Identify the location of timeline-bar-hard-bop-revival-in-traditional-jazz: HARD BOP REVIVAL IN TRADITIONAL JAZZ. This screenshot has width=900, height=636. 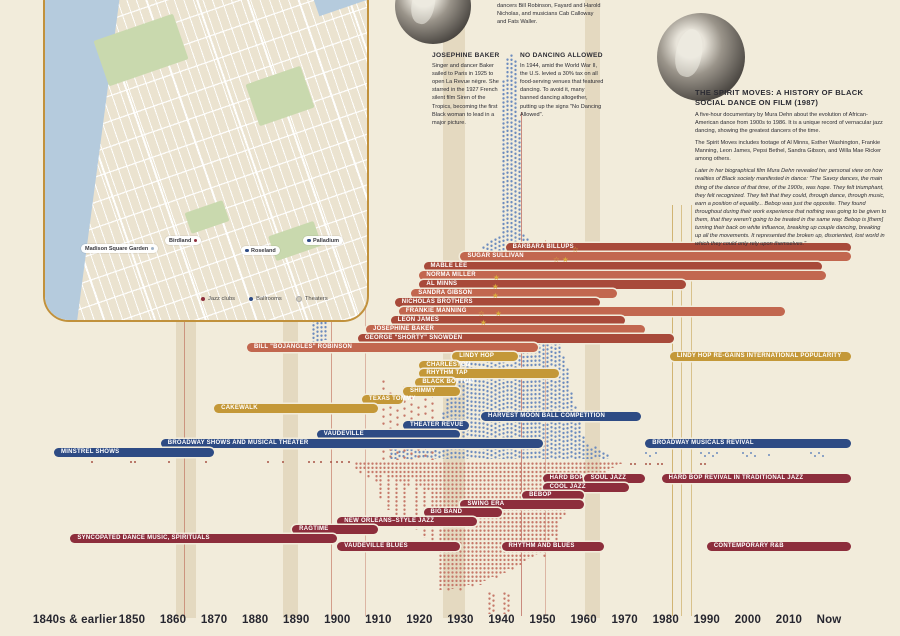
(756, 478).